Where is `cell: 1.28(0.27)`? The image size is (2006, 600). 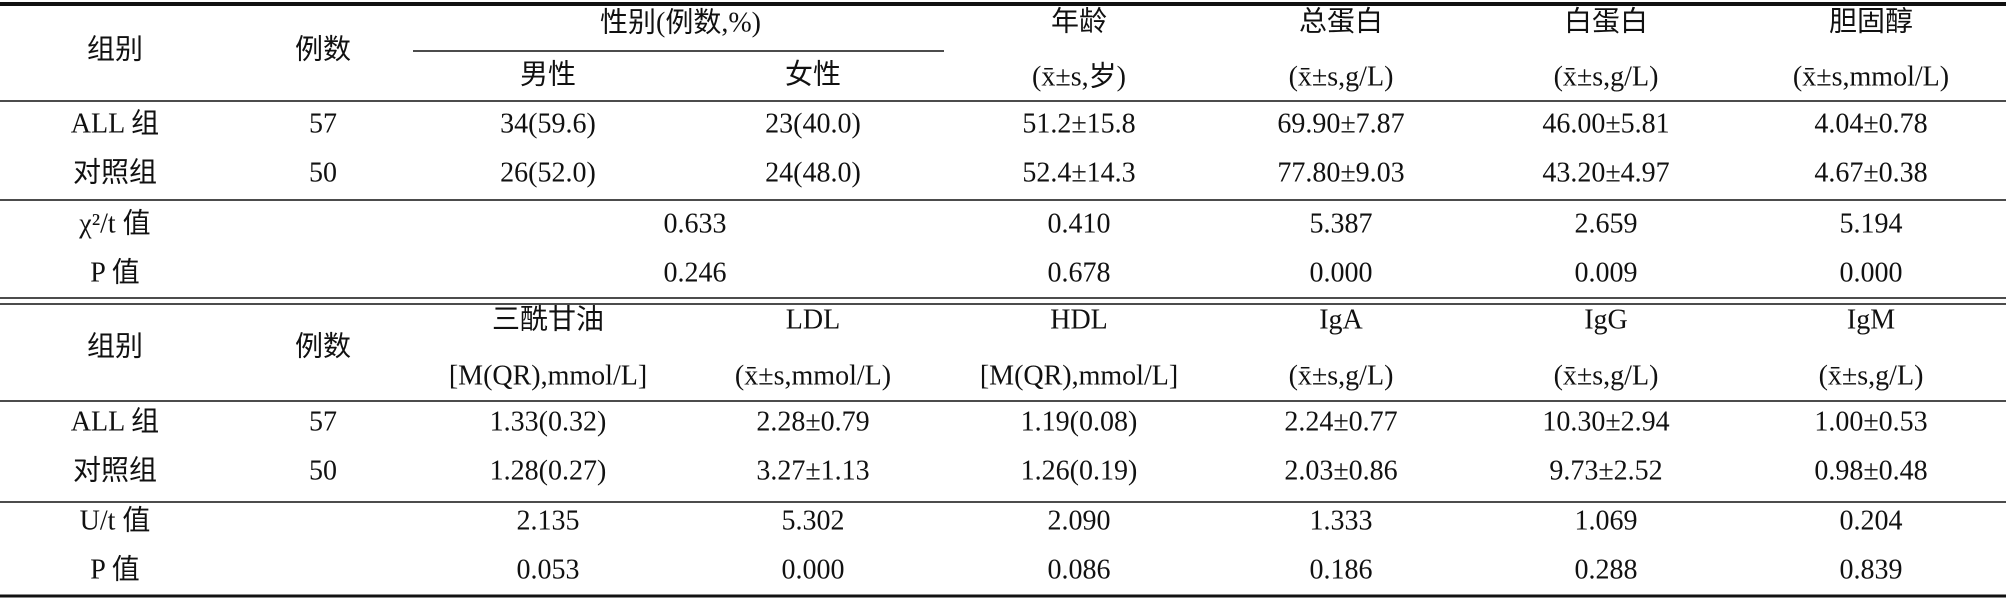
cell: 1.28(0.27) is located at coordinates (548, 470).